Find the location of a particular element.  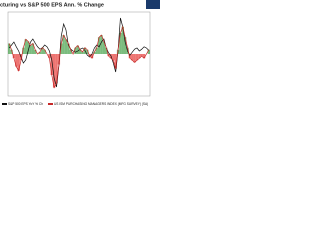

logo is located at coordinates (153, 4).